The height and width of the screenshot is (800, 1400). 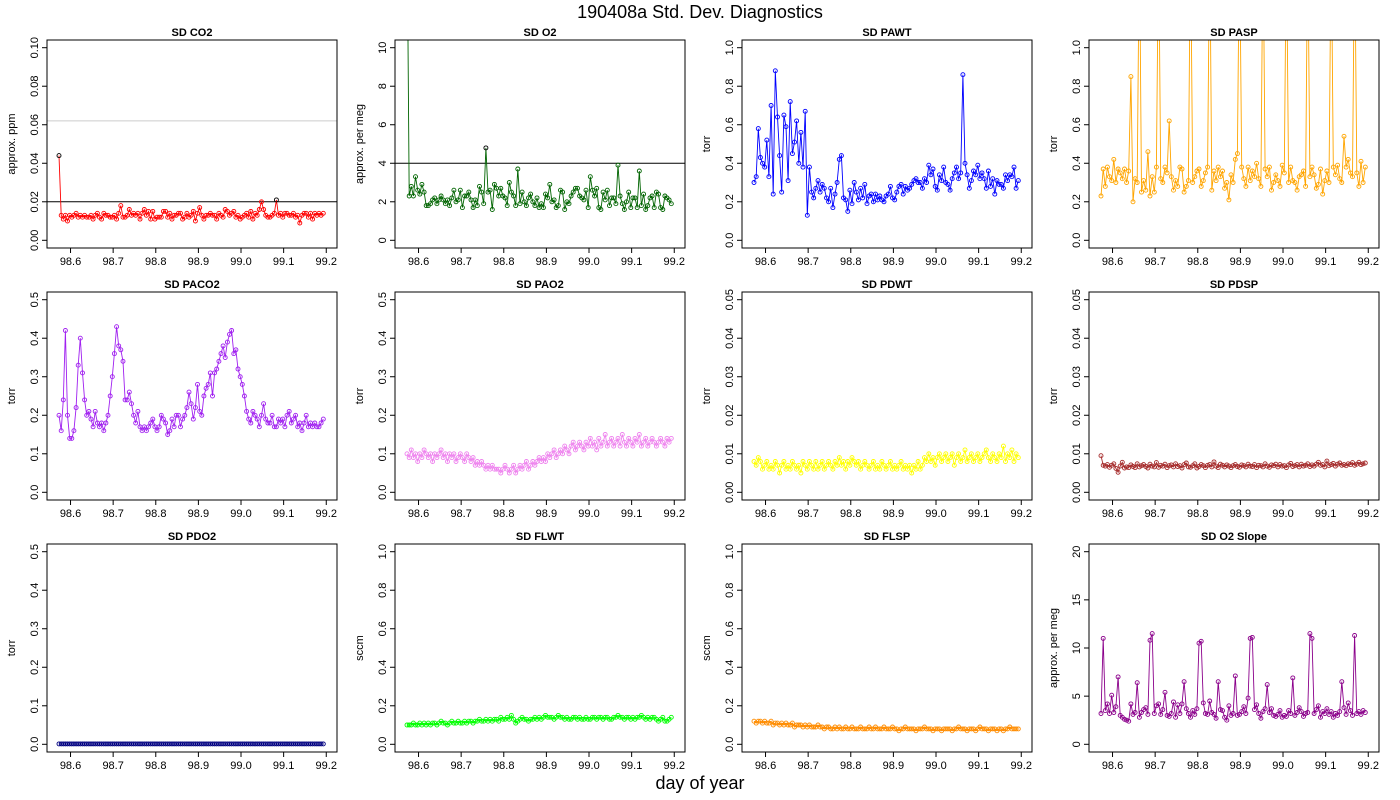 What do you see at coordinates (700, 783) in the screenshot?
I see `figure-x-axis-label: day of year` at bounding box center [700, 783].